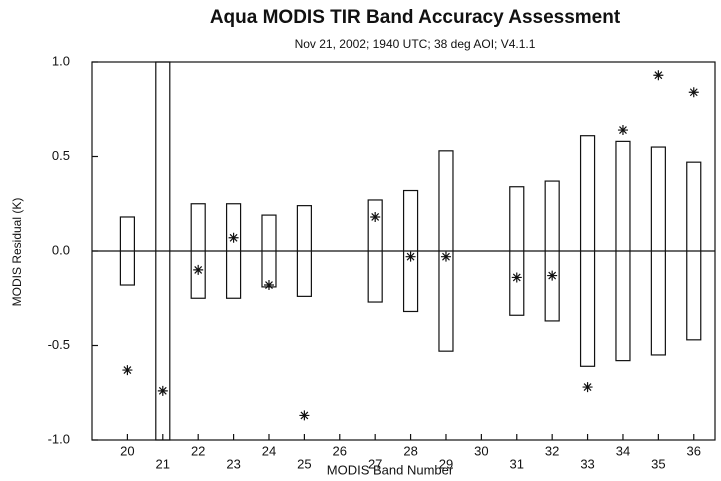 The width and height of the screenshot is (721, 481). I want to click on y-tick-label: 1.0, so click(61, 60).